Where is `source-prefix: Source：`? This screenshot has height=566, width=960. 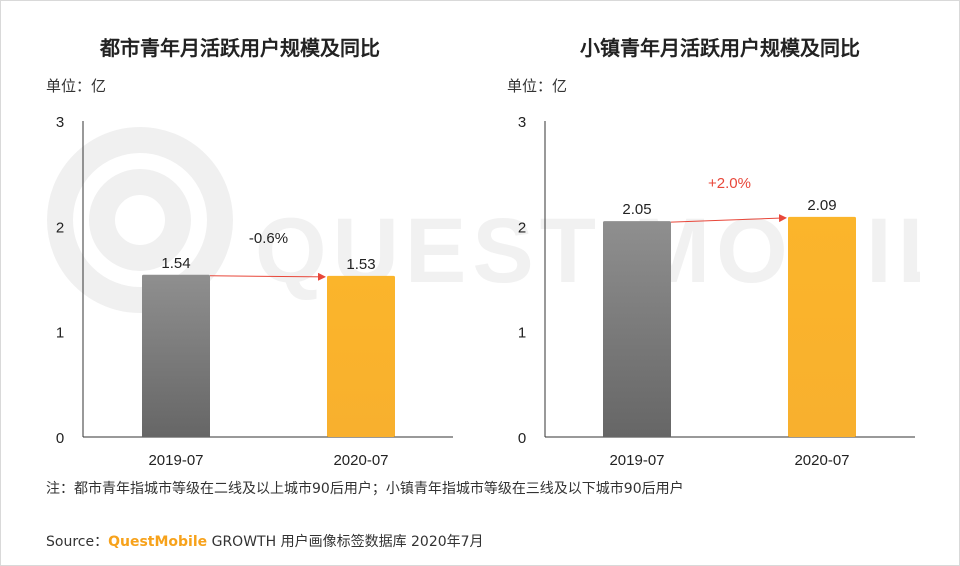
source-prefix: Source： is located at coordinates (77, 542).